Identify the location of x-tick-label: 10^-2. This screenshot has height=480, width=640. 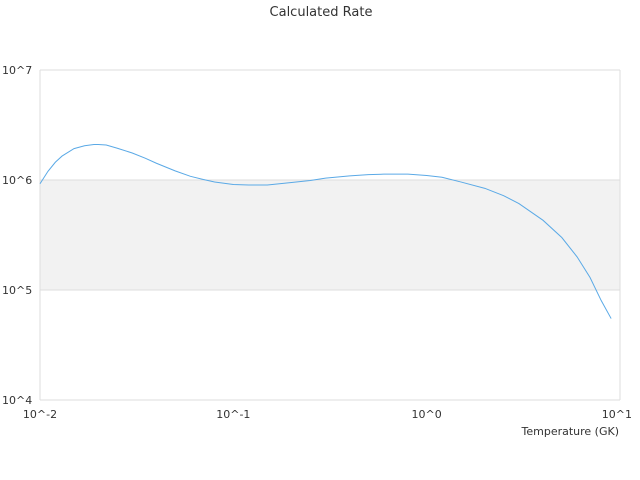
(40, 414).